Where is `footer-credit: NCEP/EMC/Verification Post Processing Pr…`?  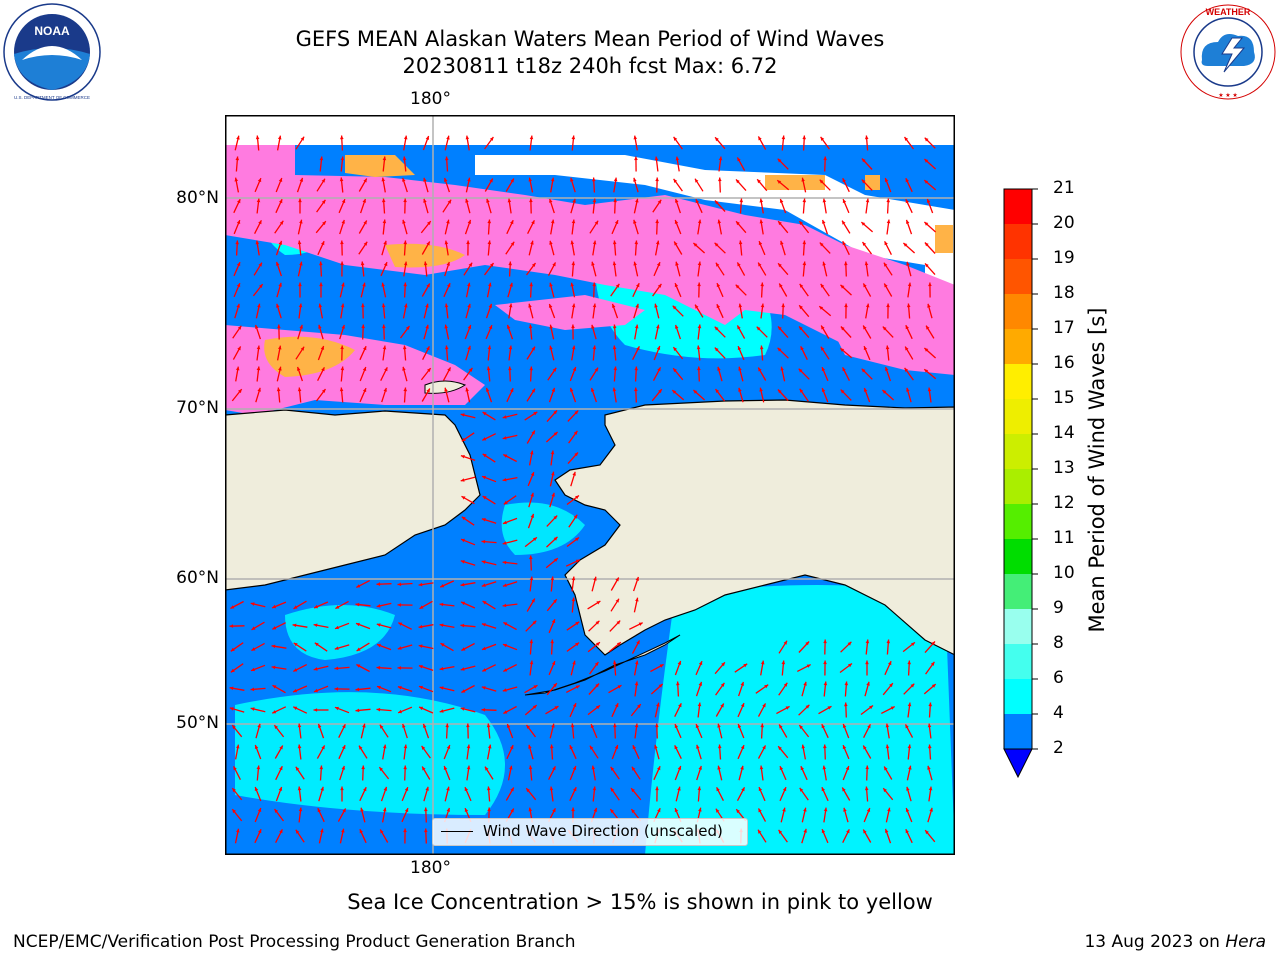
footer-credit: NCEP/EMC/Verification Post Processing Pr… is located at coordinates (294, 942).